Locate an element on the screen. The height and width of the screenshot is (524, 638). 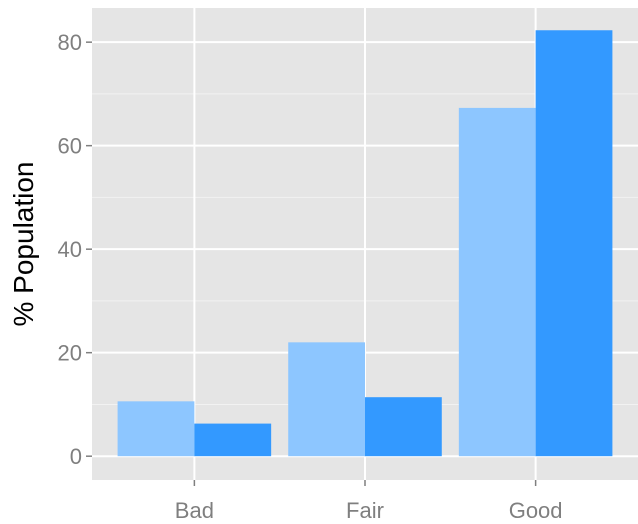
y-axis-ticks: 0 20 40 60 80 is located at coordinates (75, 249).